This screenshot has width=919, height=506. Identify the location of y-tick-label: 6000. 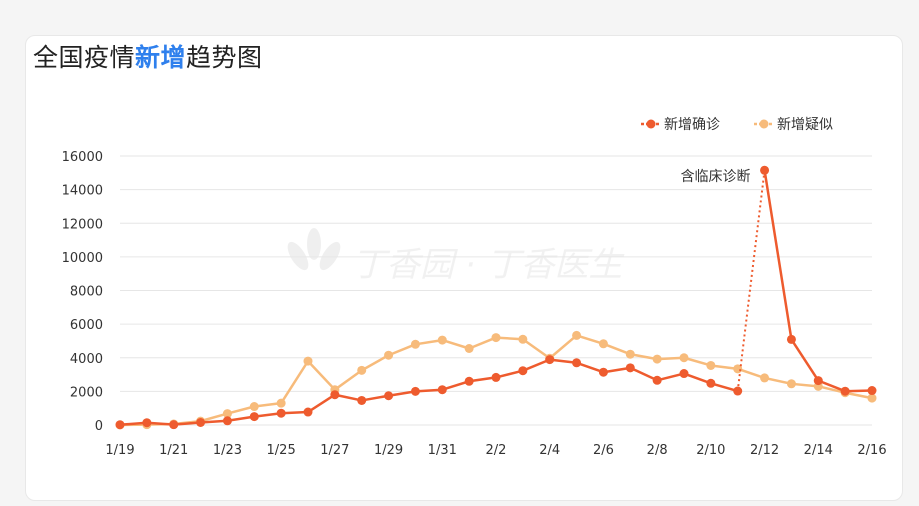
(86, 325).